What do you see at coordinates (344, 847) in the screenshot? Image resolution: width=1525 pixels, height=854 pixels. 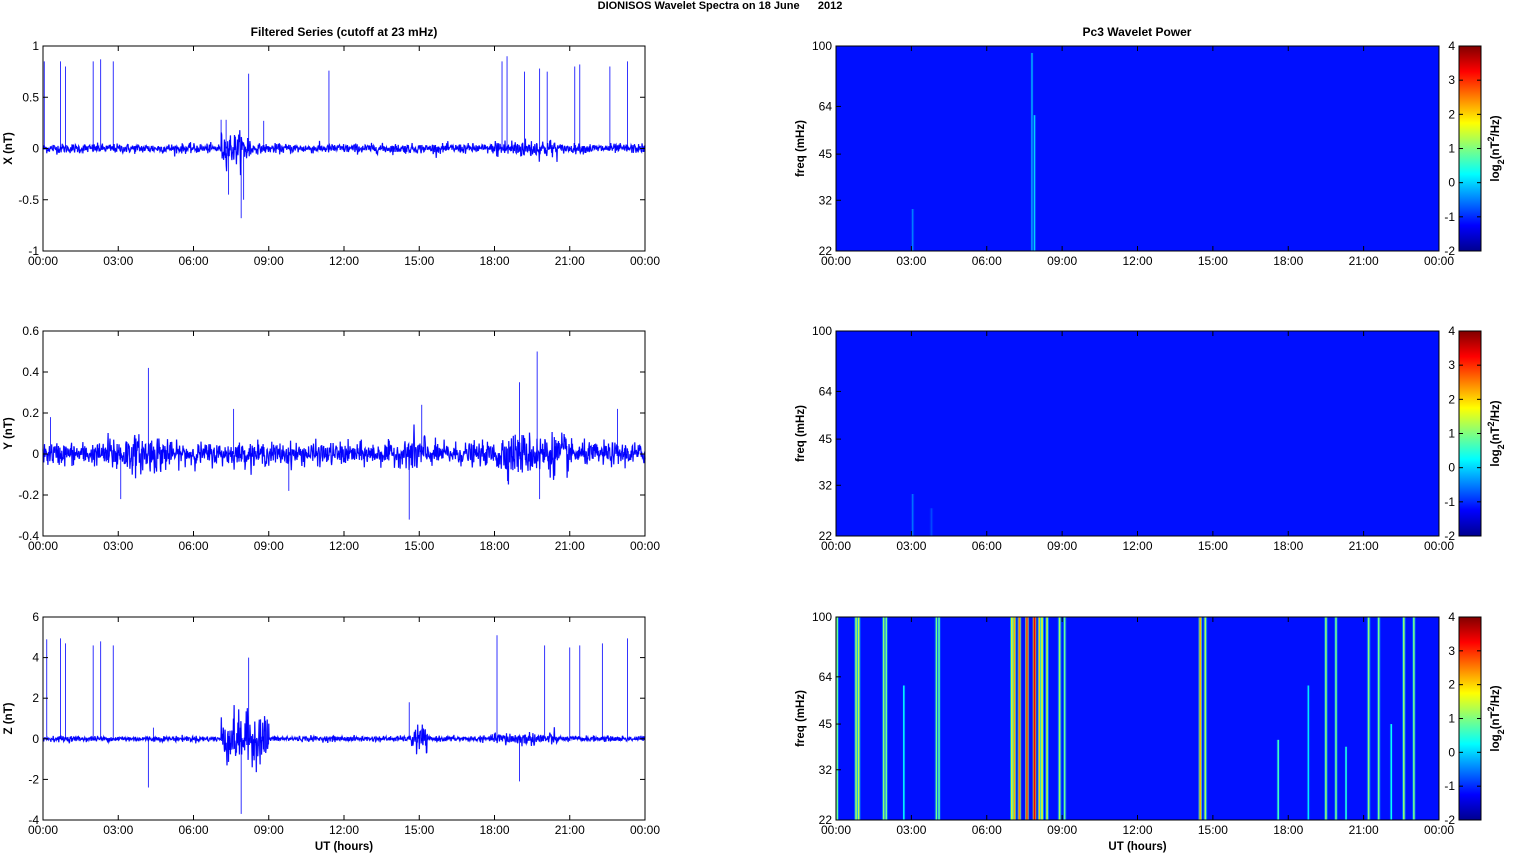 I see `line-xlabel: UT (hours)` at bounding box center [344, 847].